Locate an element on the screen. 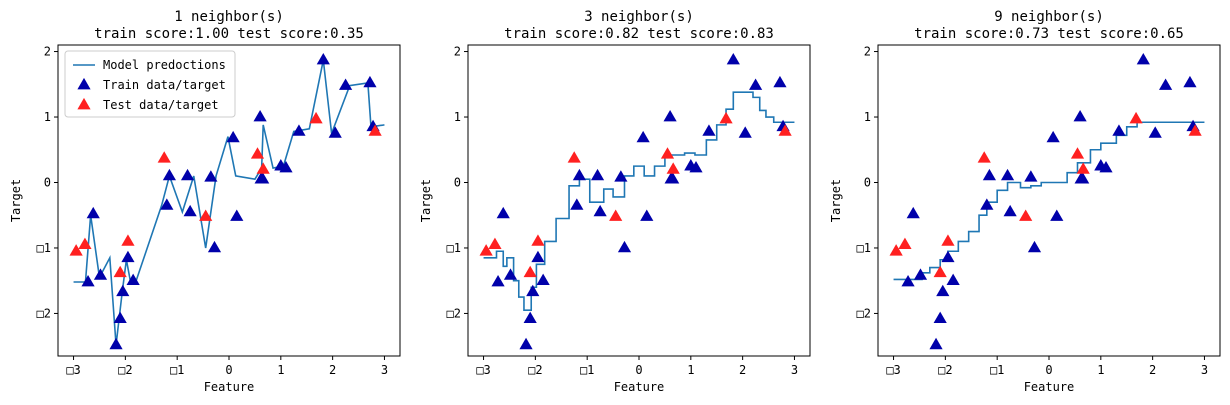  y-tick-label: 2 is located at coordinates (47, 52).